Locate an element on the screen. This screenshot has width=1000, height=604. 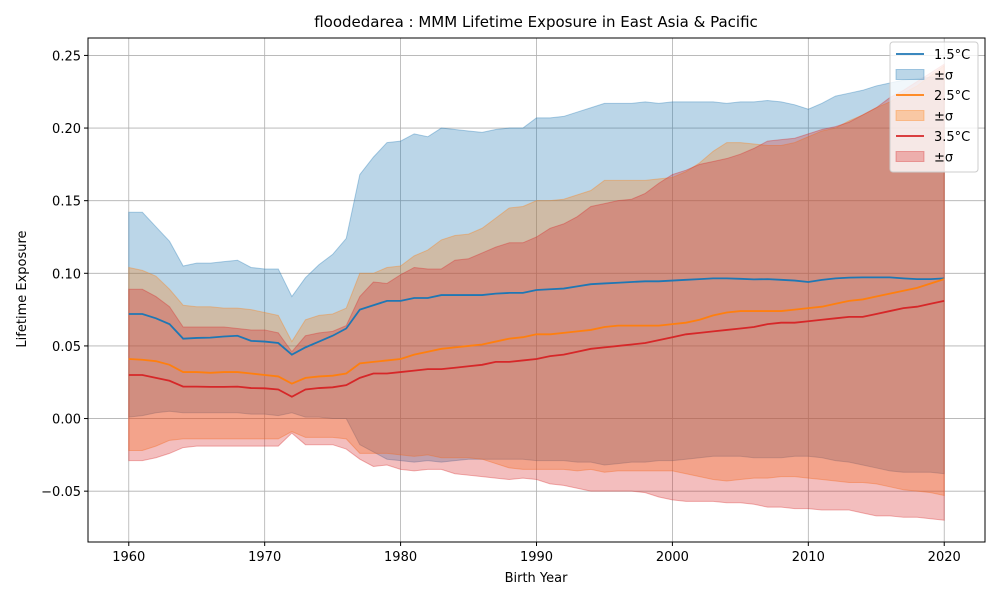
y-tick-label: 0.20 is located at coordinates (66, 129).